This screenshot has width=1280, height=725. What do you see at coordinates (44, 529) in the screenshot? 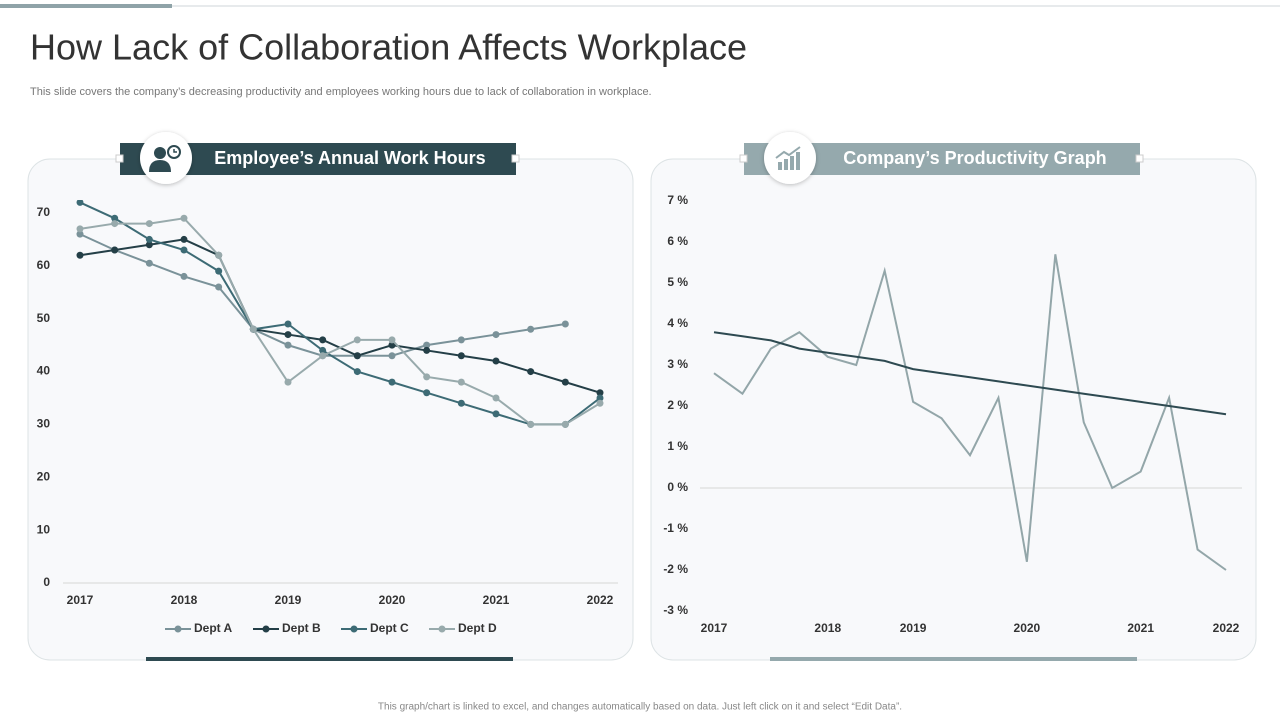
I see `y-tick-label: 10` at bounding box center [44, 529].